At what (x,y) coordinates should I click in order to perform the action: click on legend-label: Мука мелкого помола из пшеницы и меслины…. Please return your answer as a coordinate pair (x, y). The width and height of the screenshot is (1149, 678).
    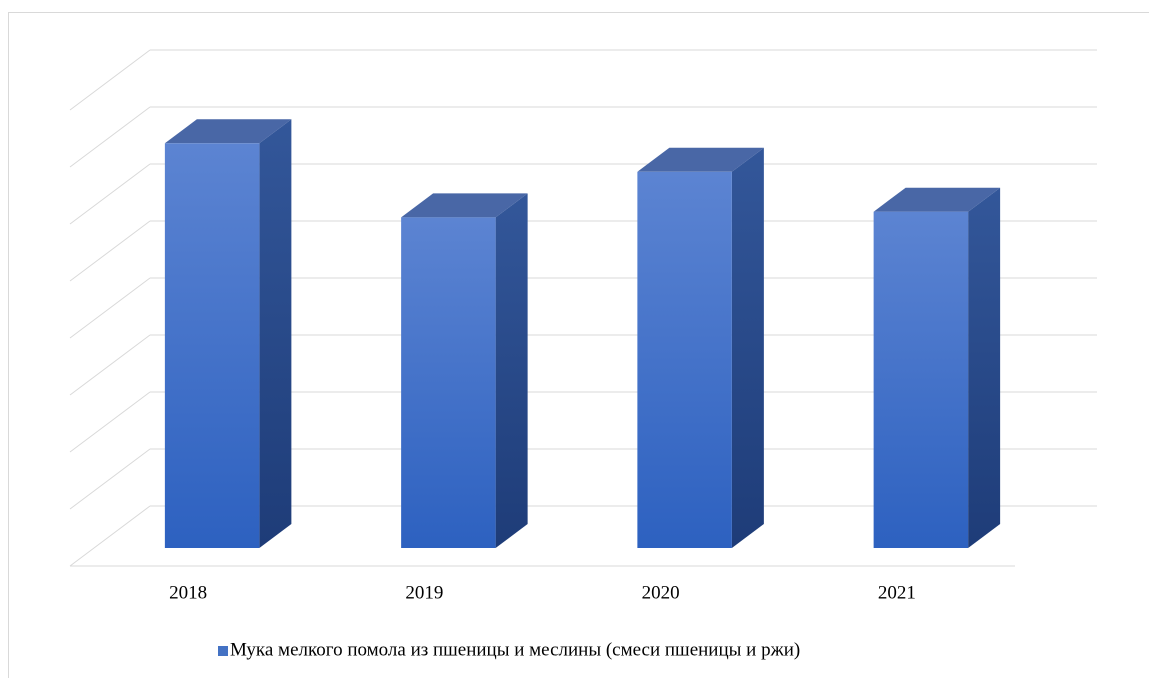
    Looking at the image, I should click on (515, 649).